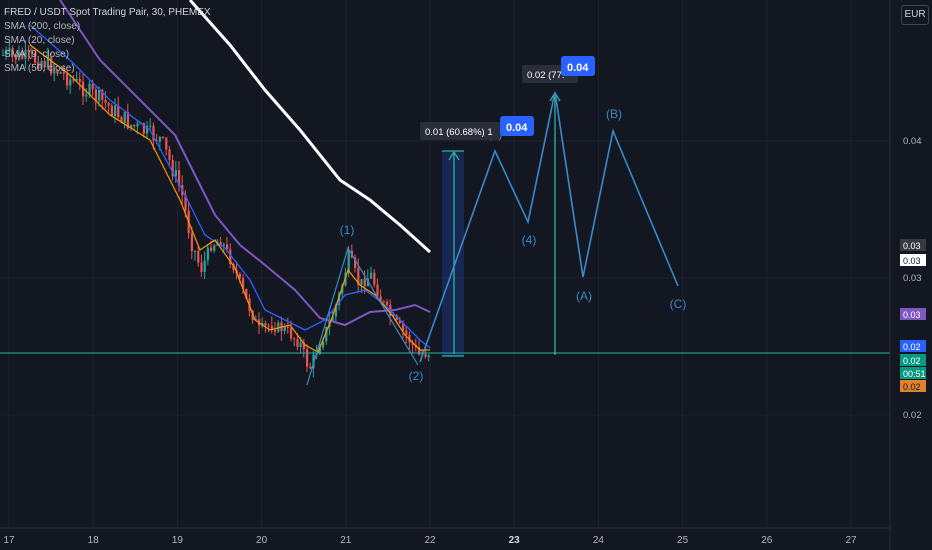 The height and width of the screenshot is (550, 932). What do you see at coordinates (546, 75) in the screenshot?
I see `measure2-tooltip-text: 0.02 (77.` at bounding box center [546, 75].